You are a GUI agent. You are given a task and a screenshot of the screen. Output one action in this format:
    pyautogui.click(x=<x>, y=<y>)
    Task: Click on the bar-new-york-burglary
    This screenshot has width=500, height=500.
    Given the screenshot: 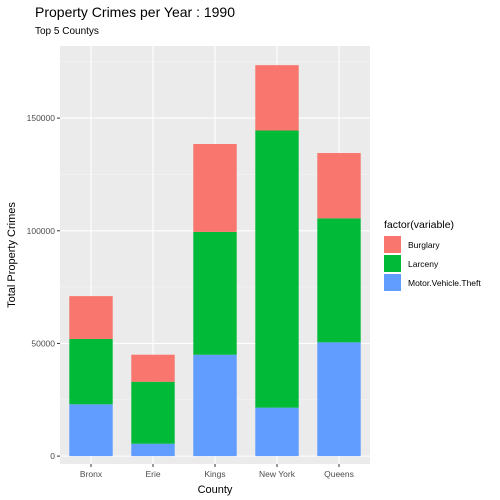 What is the action you would take?
    pyautogui.click(x=277, y=98)
    